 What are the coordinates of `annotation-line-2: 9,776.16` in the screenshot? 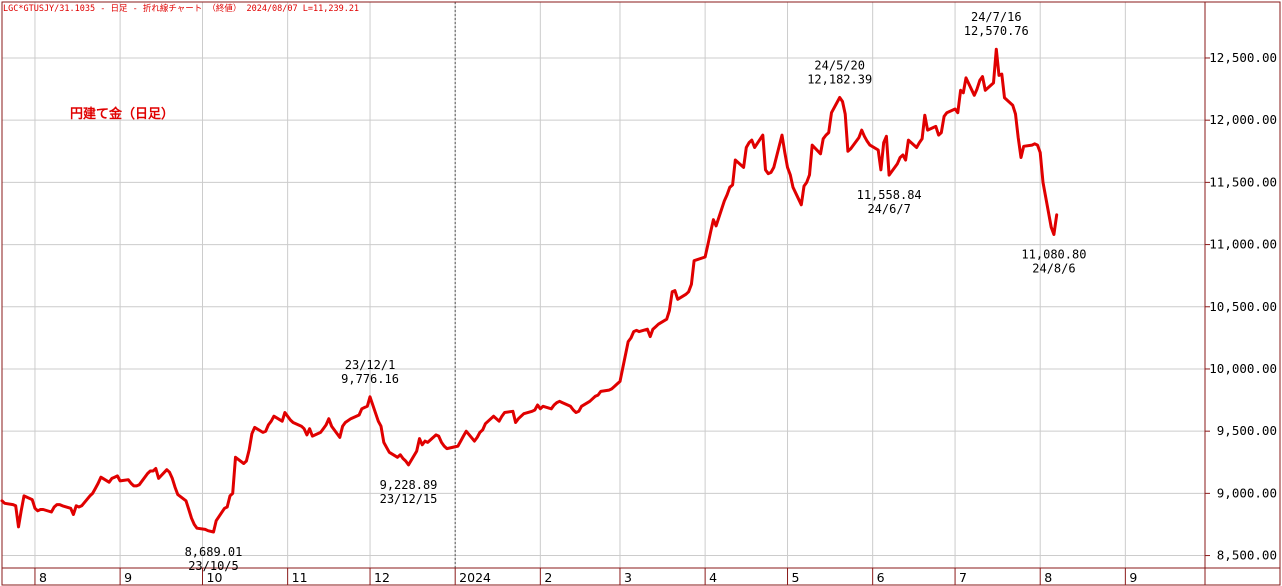 It's located at (370, 379).